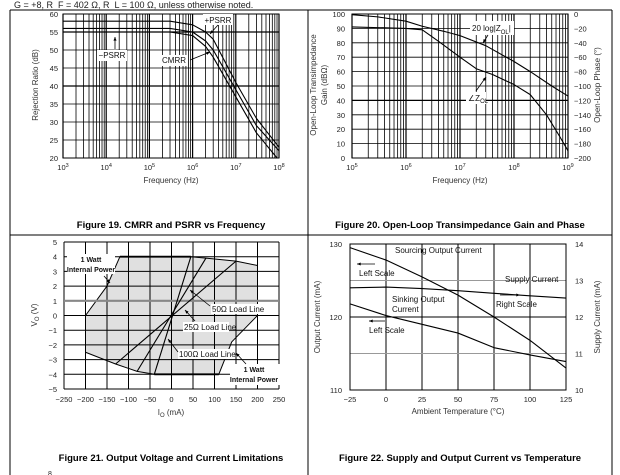  I want to click on y-tick-label: 30, so click(54, 122).